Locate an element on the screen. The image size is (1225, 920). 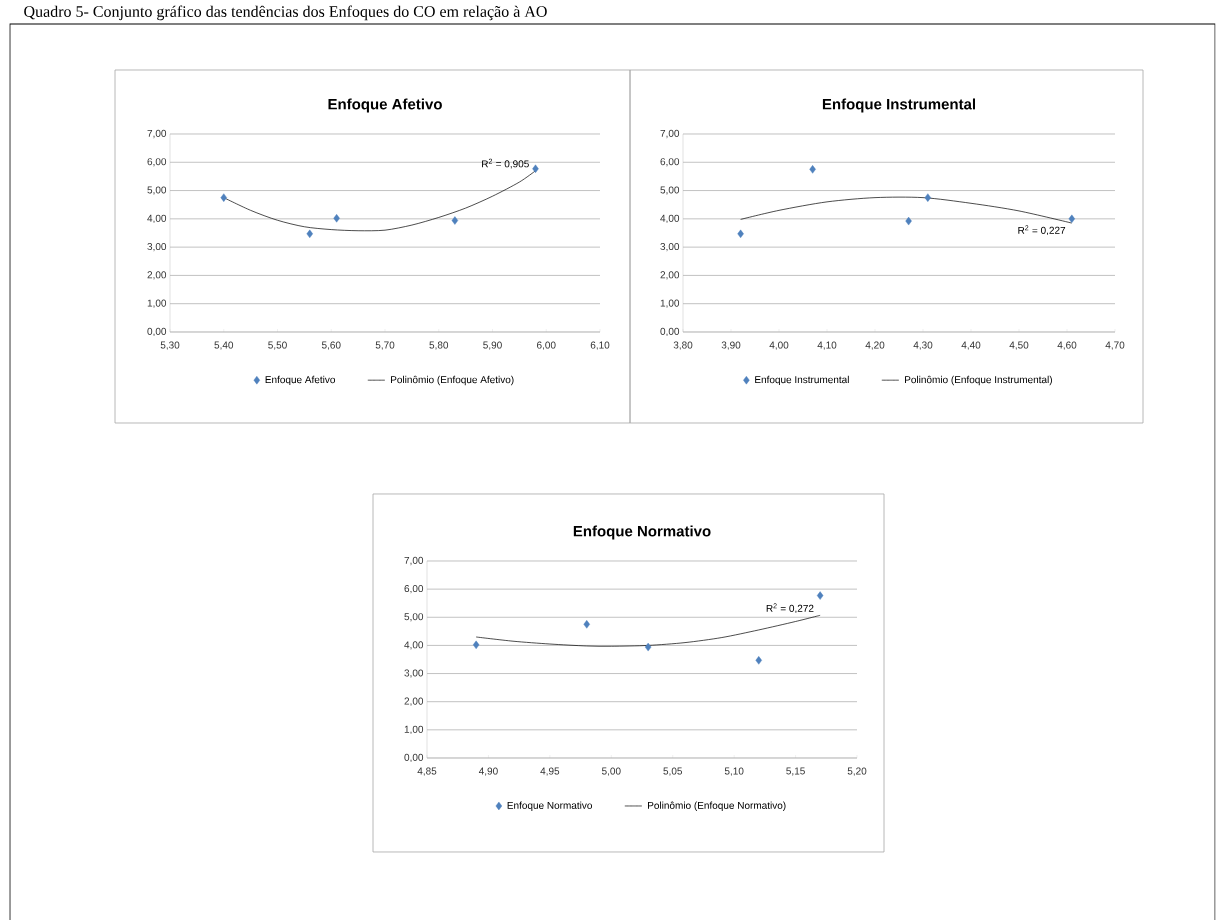
chart-title: Enfoque Instrumental is located at coordinates (899, 105).